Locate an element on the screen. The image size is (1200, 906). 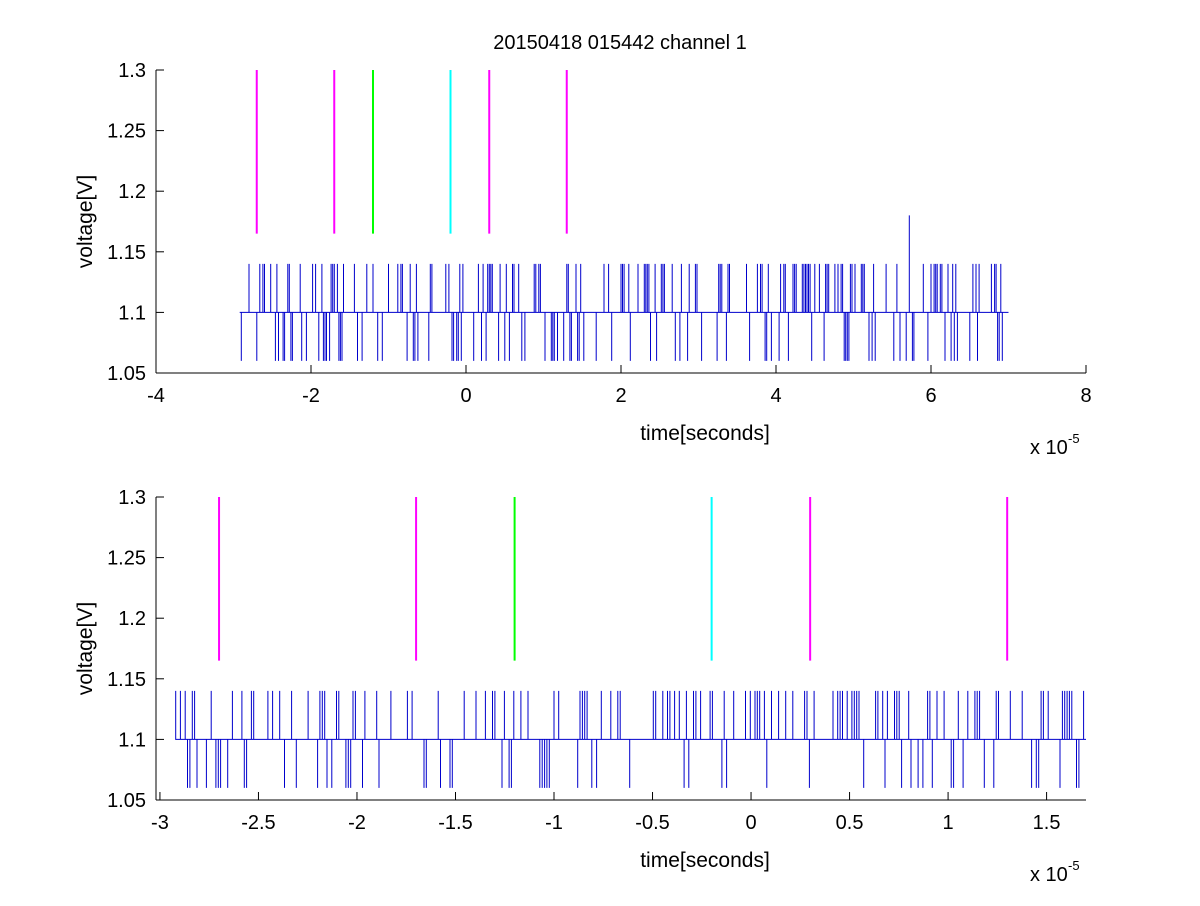
x-tick-label: -4 is located at coordinates (156, 396).